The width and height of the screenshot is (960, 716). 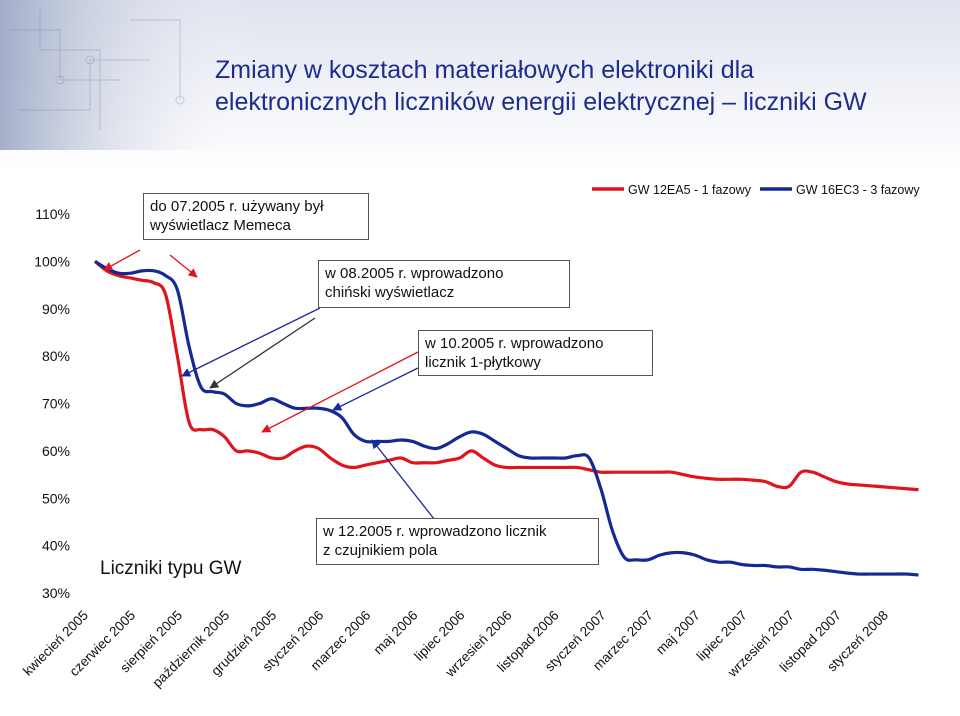 I want to click on legend: GW 12EA5 - 1 fazowy GW 16EC3 - 3 fazowy, so click(x=756, y=190).